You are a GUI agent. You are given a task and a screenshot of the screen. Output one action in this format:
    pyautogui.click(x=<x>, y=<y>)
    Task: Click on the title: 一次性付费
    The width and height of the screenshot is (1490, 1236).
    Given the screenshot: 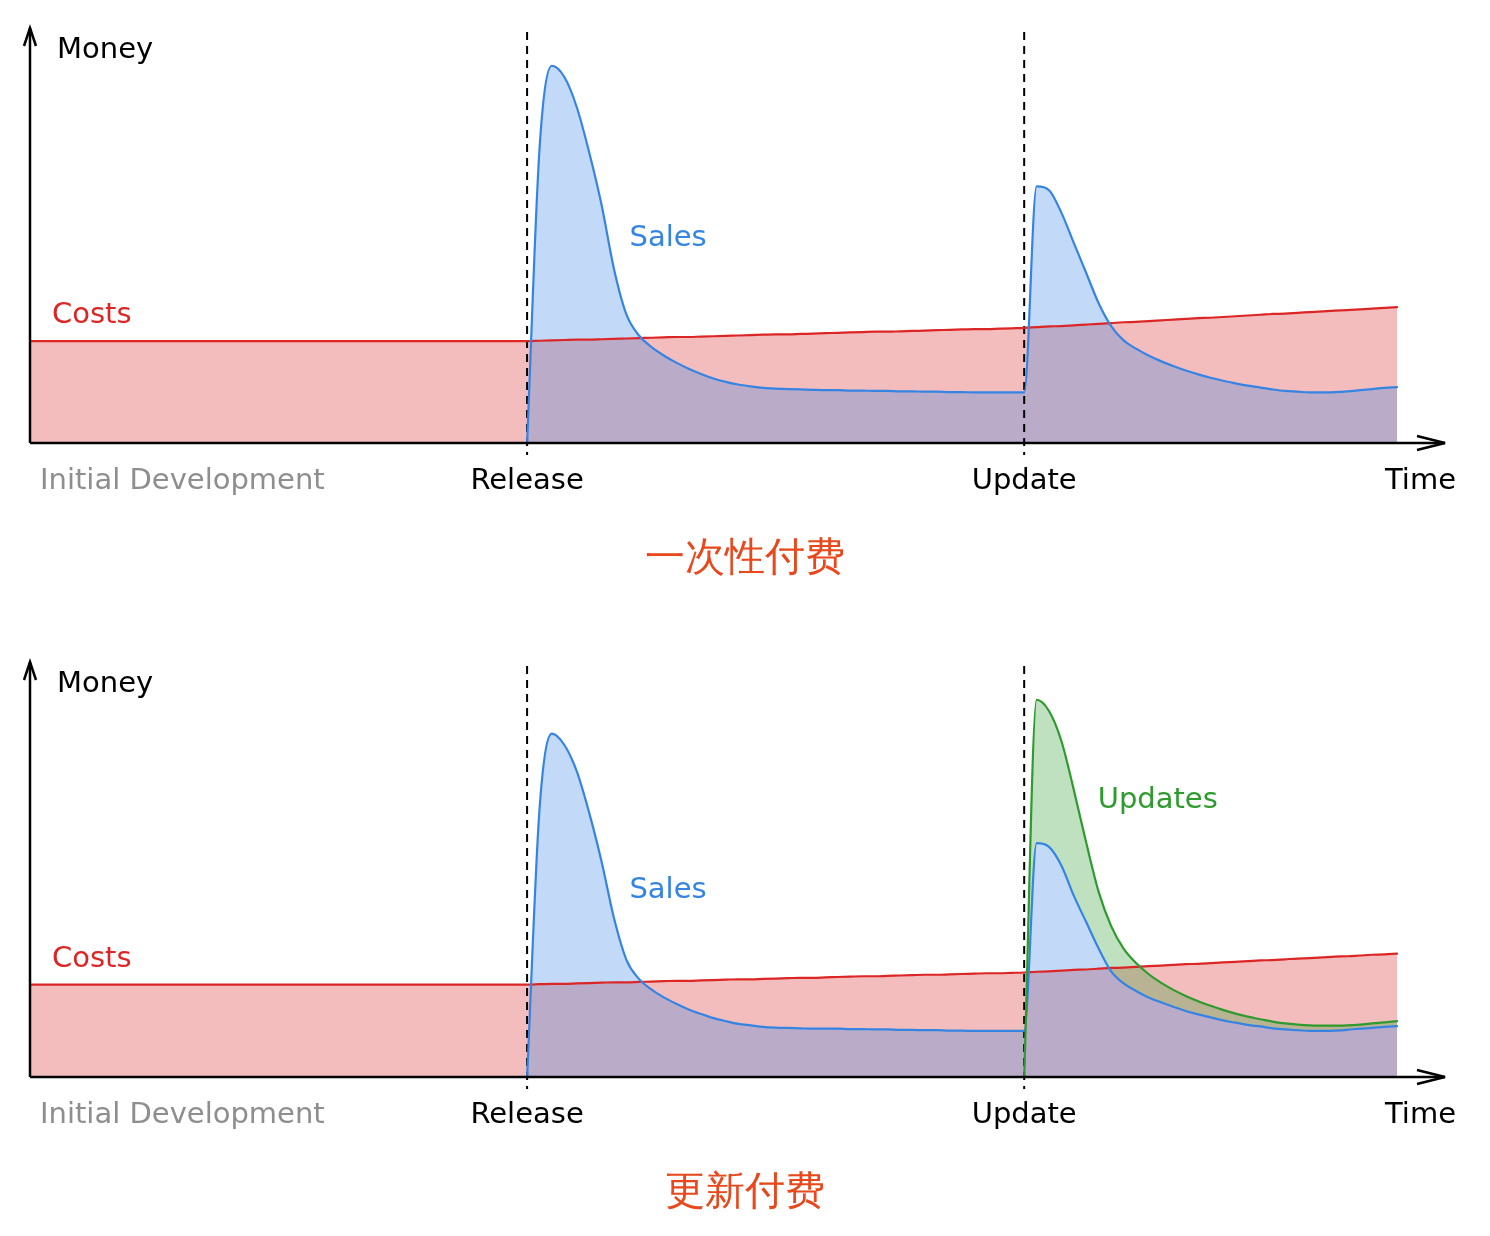 What is the action you would take?
    pyautogui.click(x=745, y=556)
    